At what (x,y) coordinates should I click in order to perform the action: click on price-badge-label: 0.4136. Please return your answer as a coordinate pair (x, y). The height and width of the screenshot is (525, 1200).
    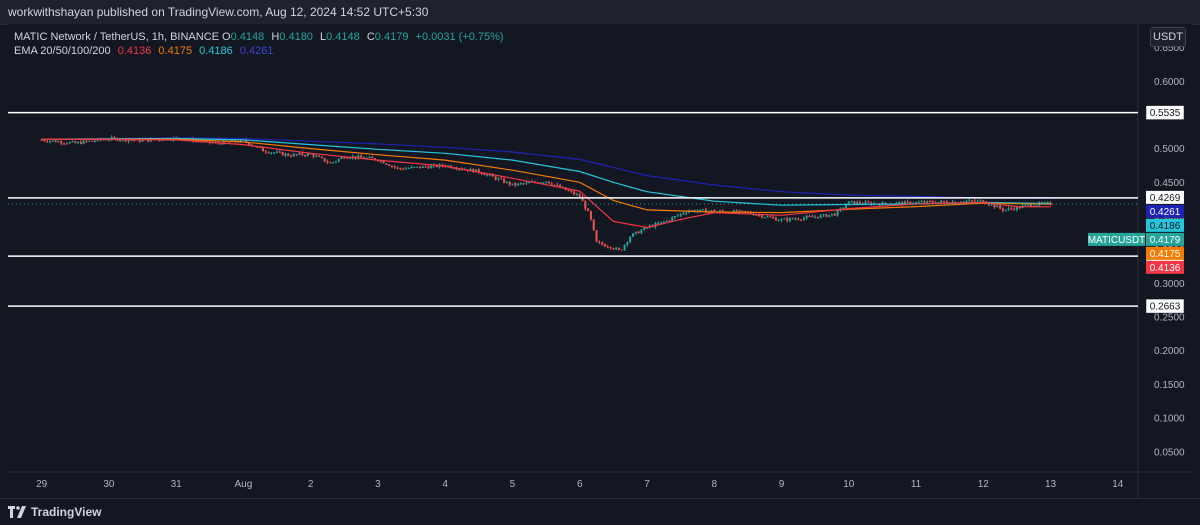
    Looking at the image, I should click on (1165, 268).